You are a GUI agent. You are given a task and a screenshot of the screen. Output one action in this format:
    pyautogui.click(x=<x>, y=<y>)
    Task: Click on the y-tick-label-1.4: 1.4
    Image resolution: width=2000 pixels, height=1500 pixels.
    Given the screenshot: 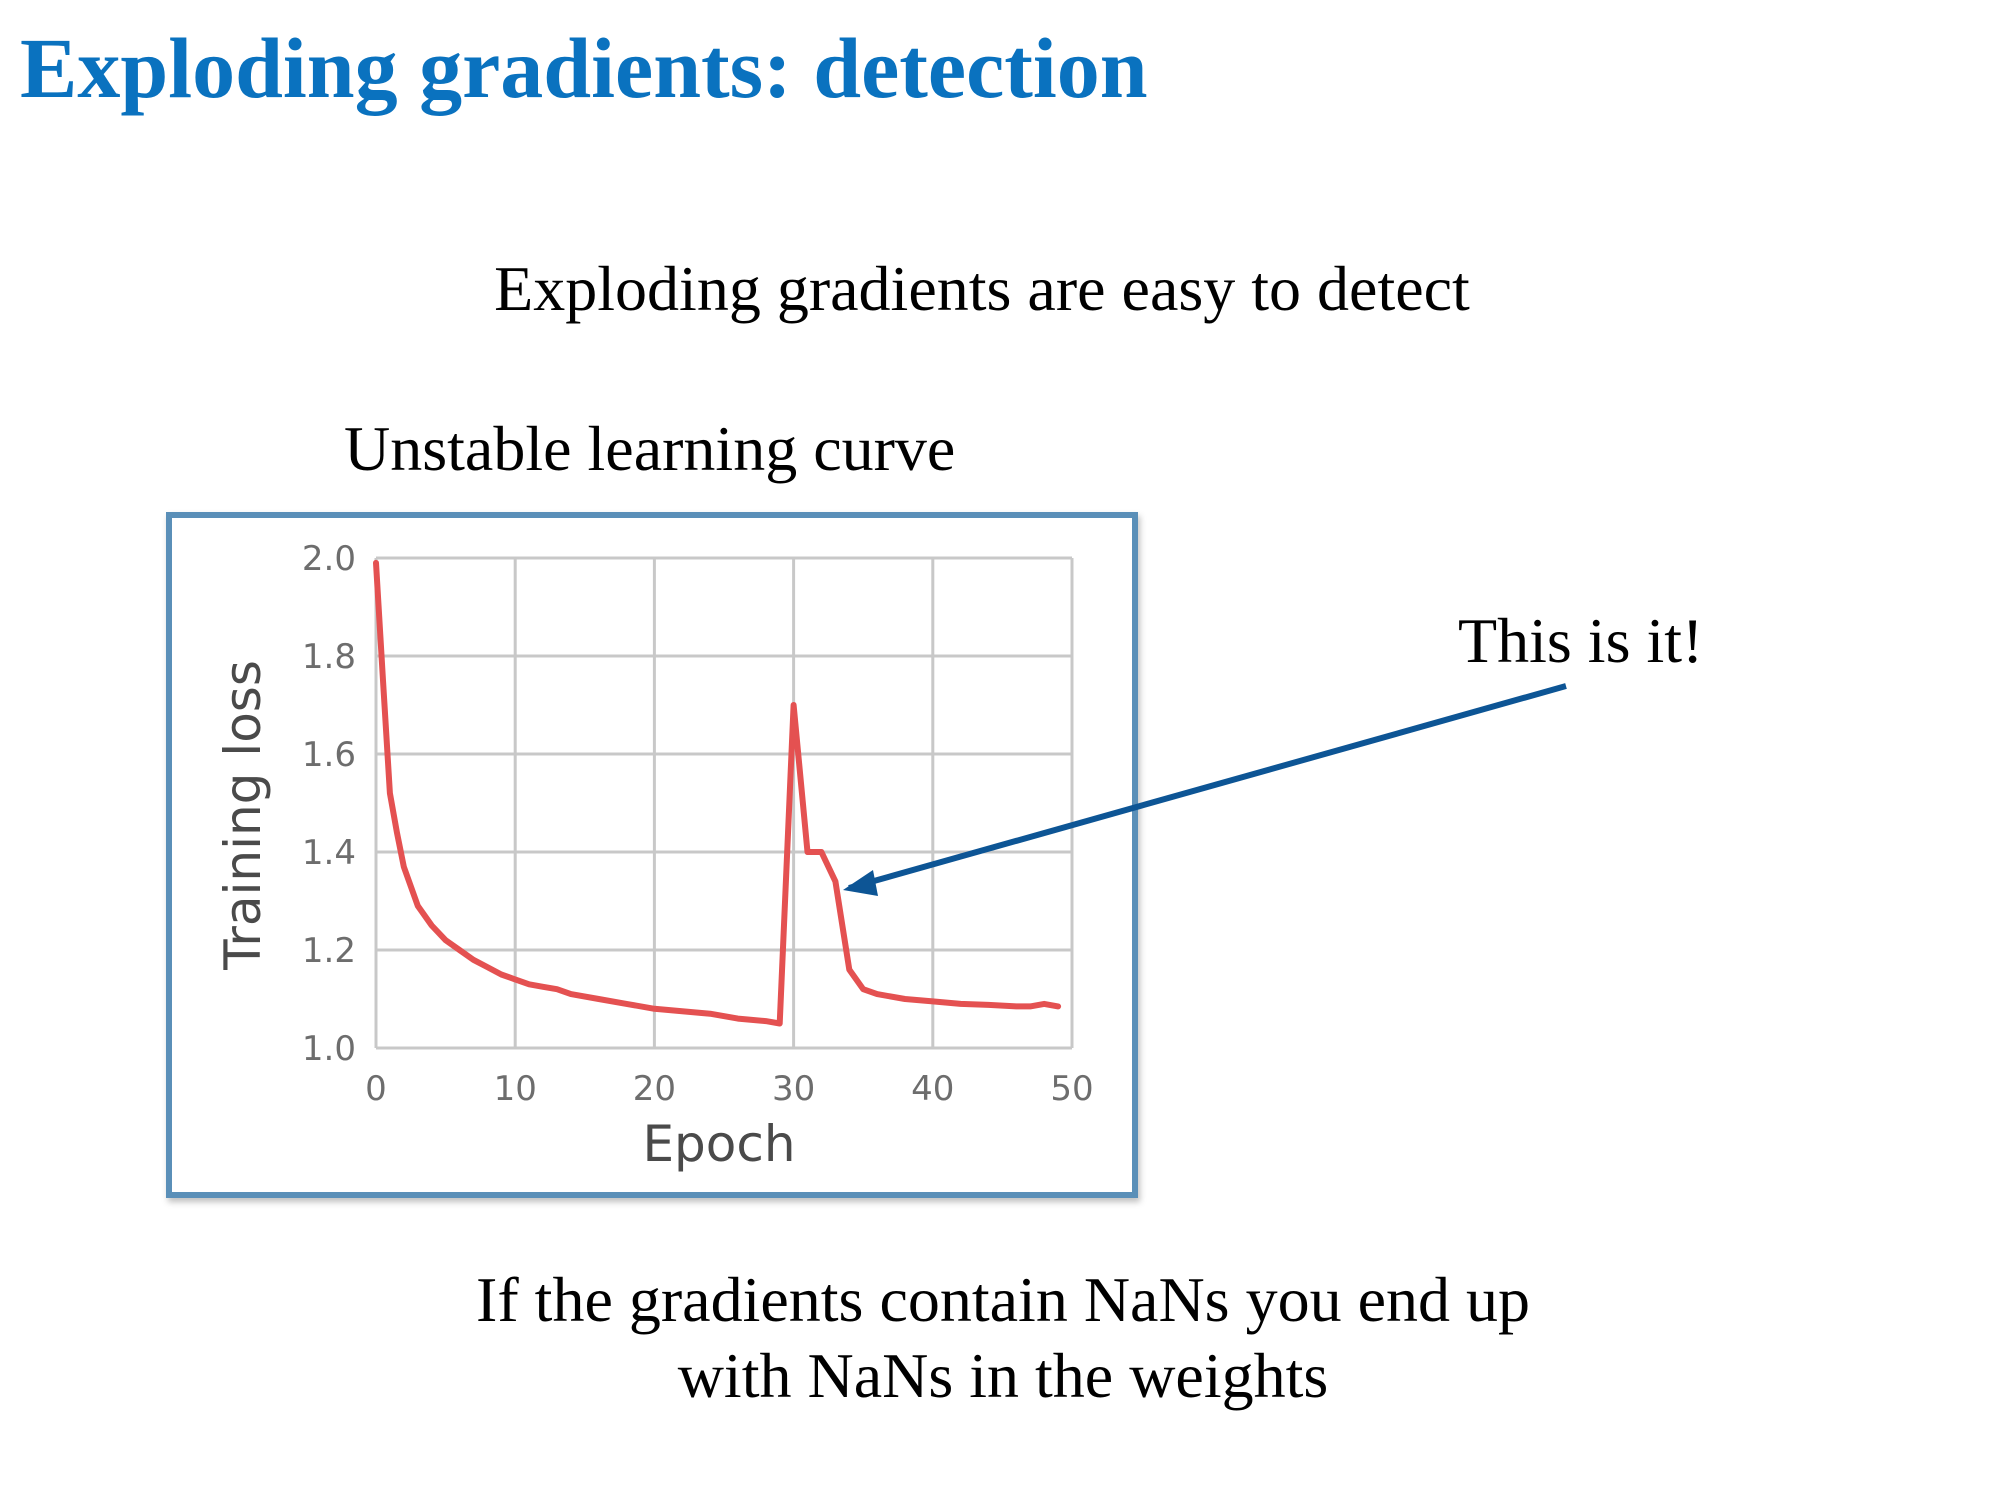 What is the action you would take?
    pyautogui.click(x=329, y=853)
    